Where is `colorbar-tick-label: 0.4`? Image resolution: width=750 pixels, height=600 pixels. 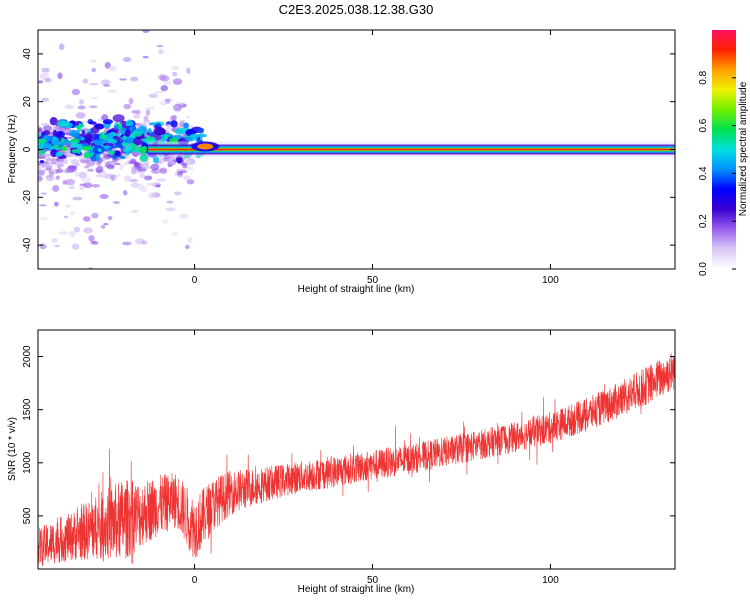
colorbar-tick-label: 0.4 is located at coordinates (703, 173).